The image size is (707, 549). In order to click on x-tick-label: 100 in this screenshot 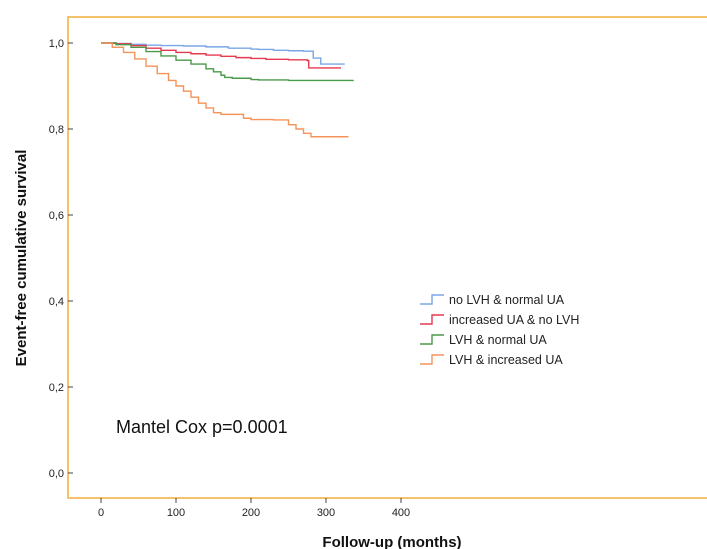, I will do `click(176, 513)`.